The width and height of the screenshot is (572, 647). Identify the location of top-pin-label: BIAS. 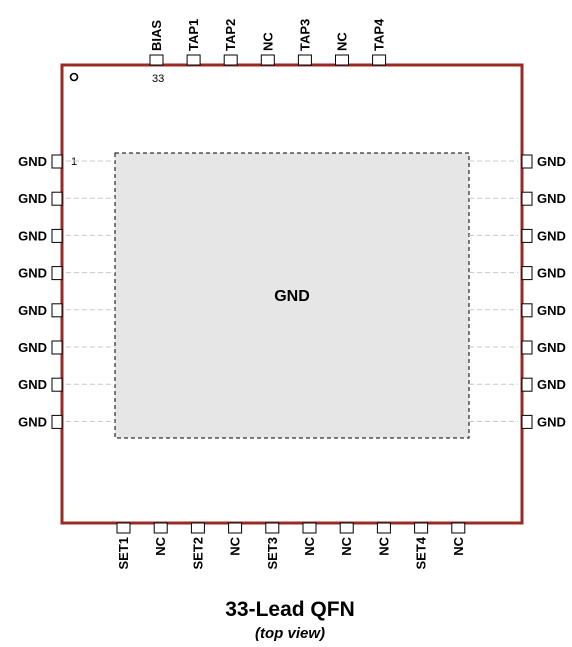
(156, 35).